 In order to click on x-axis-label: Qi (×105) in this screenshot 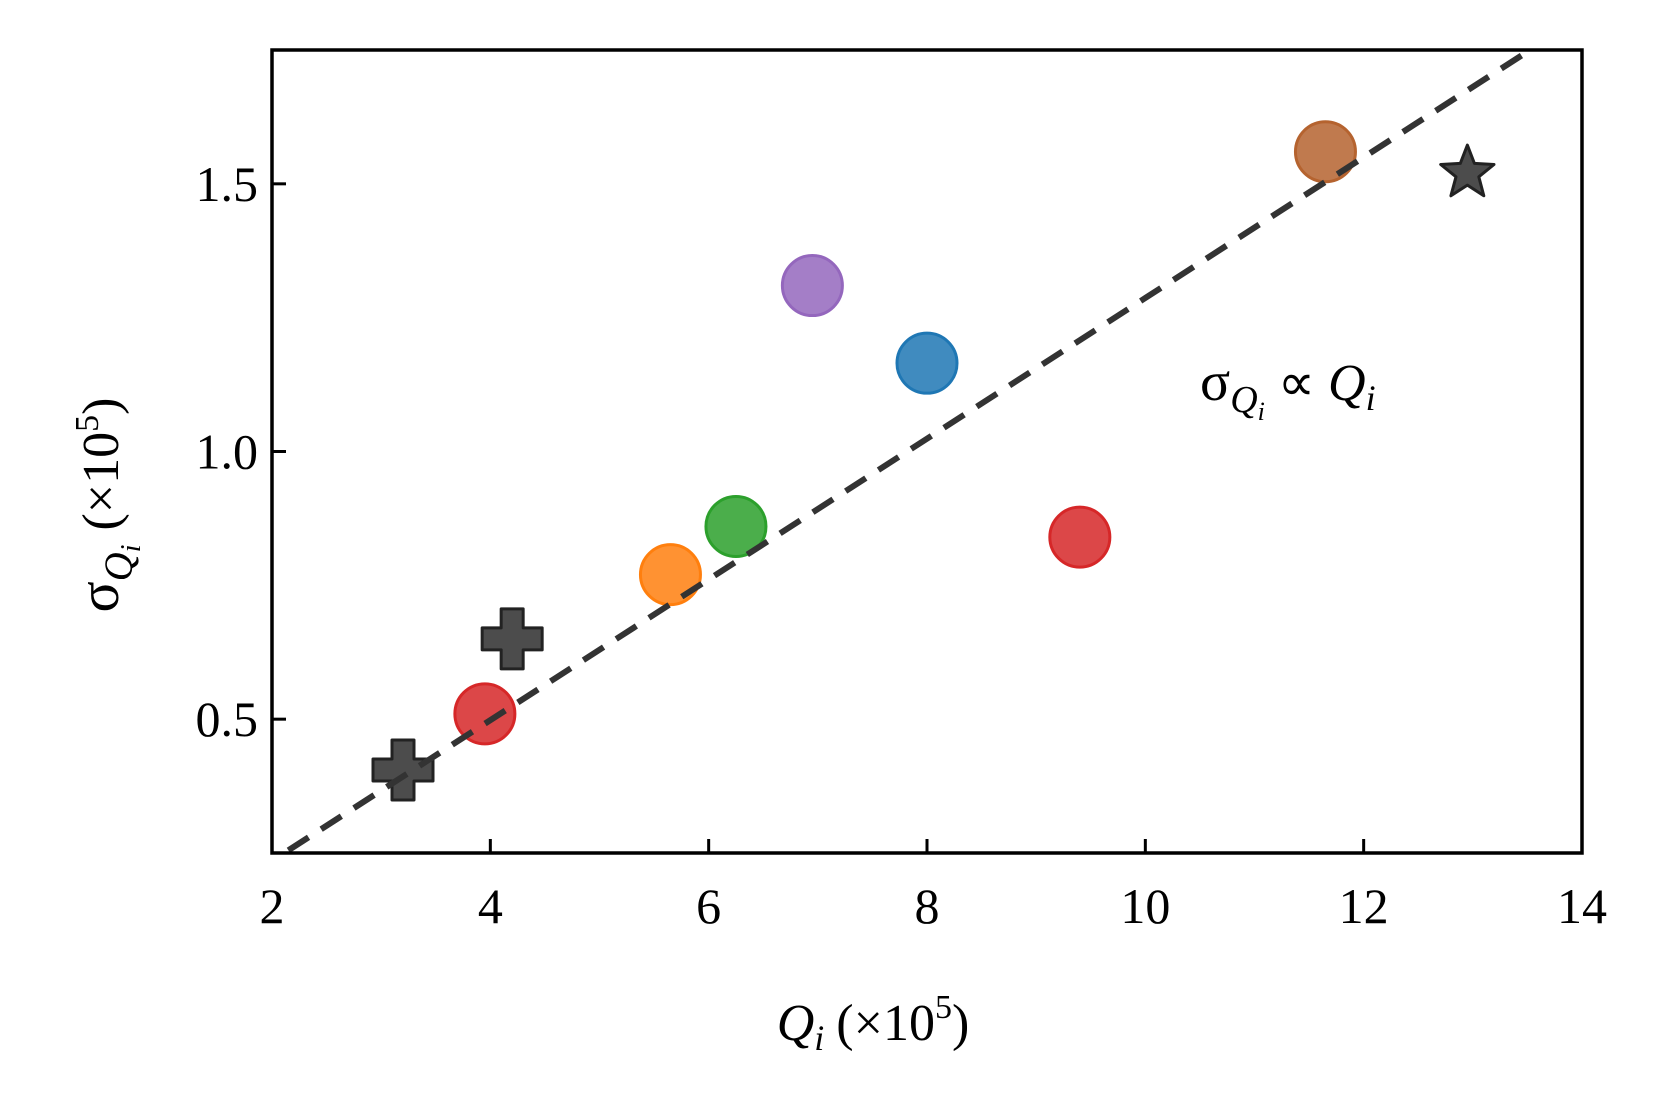, I will do `click(873, 1023)`.